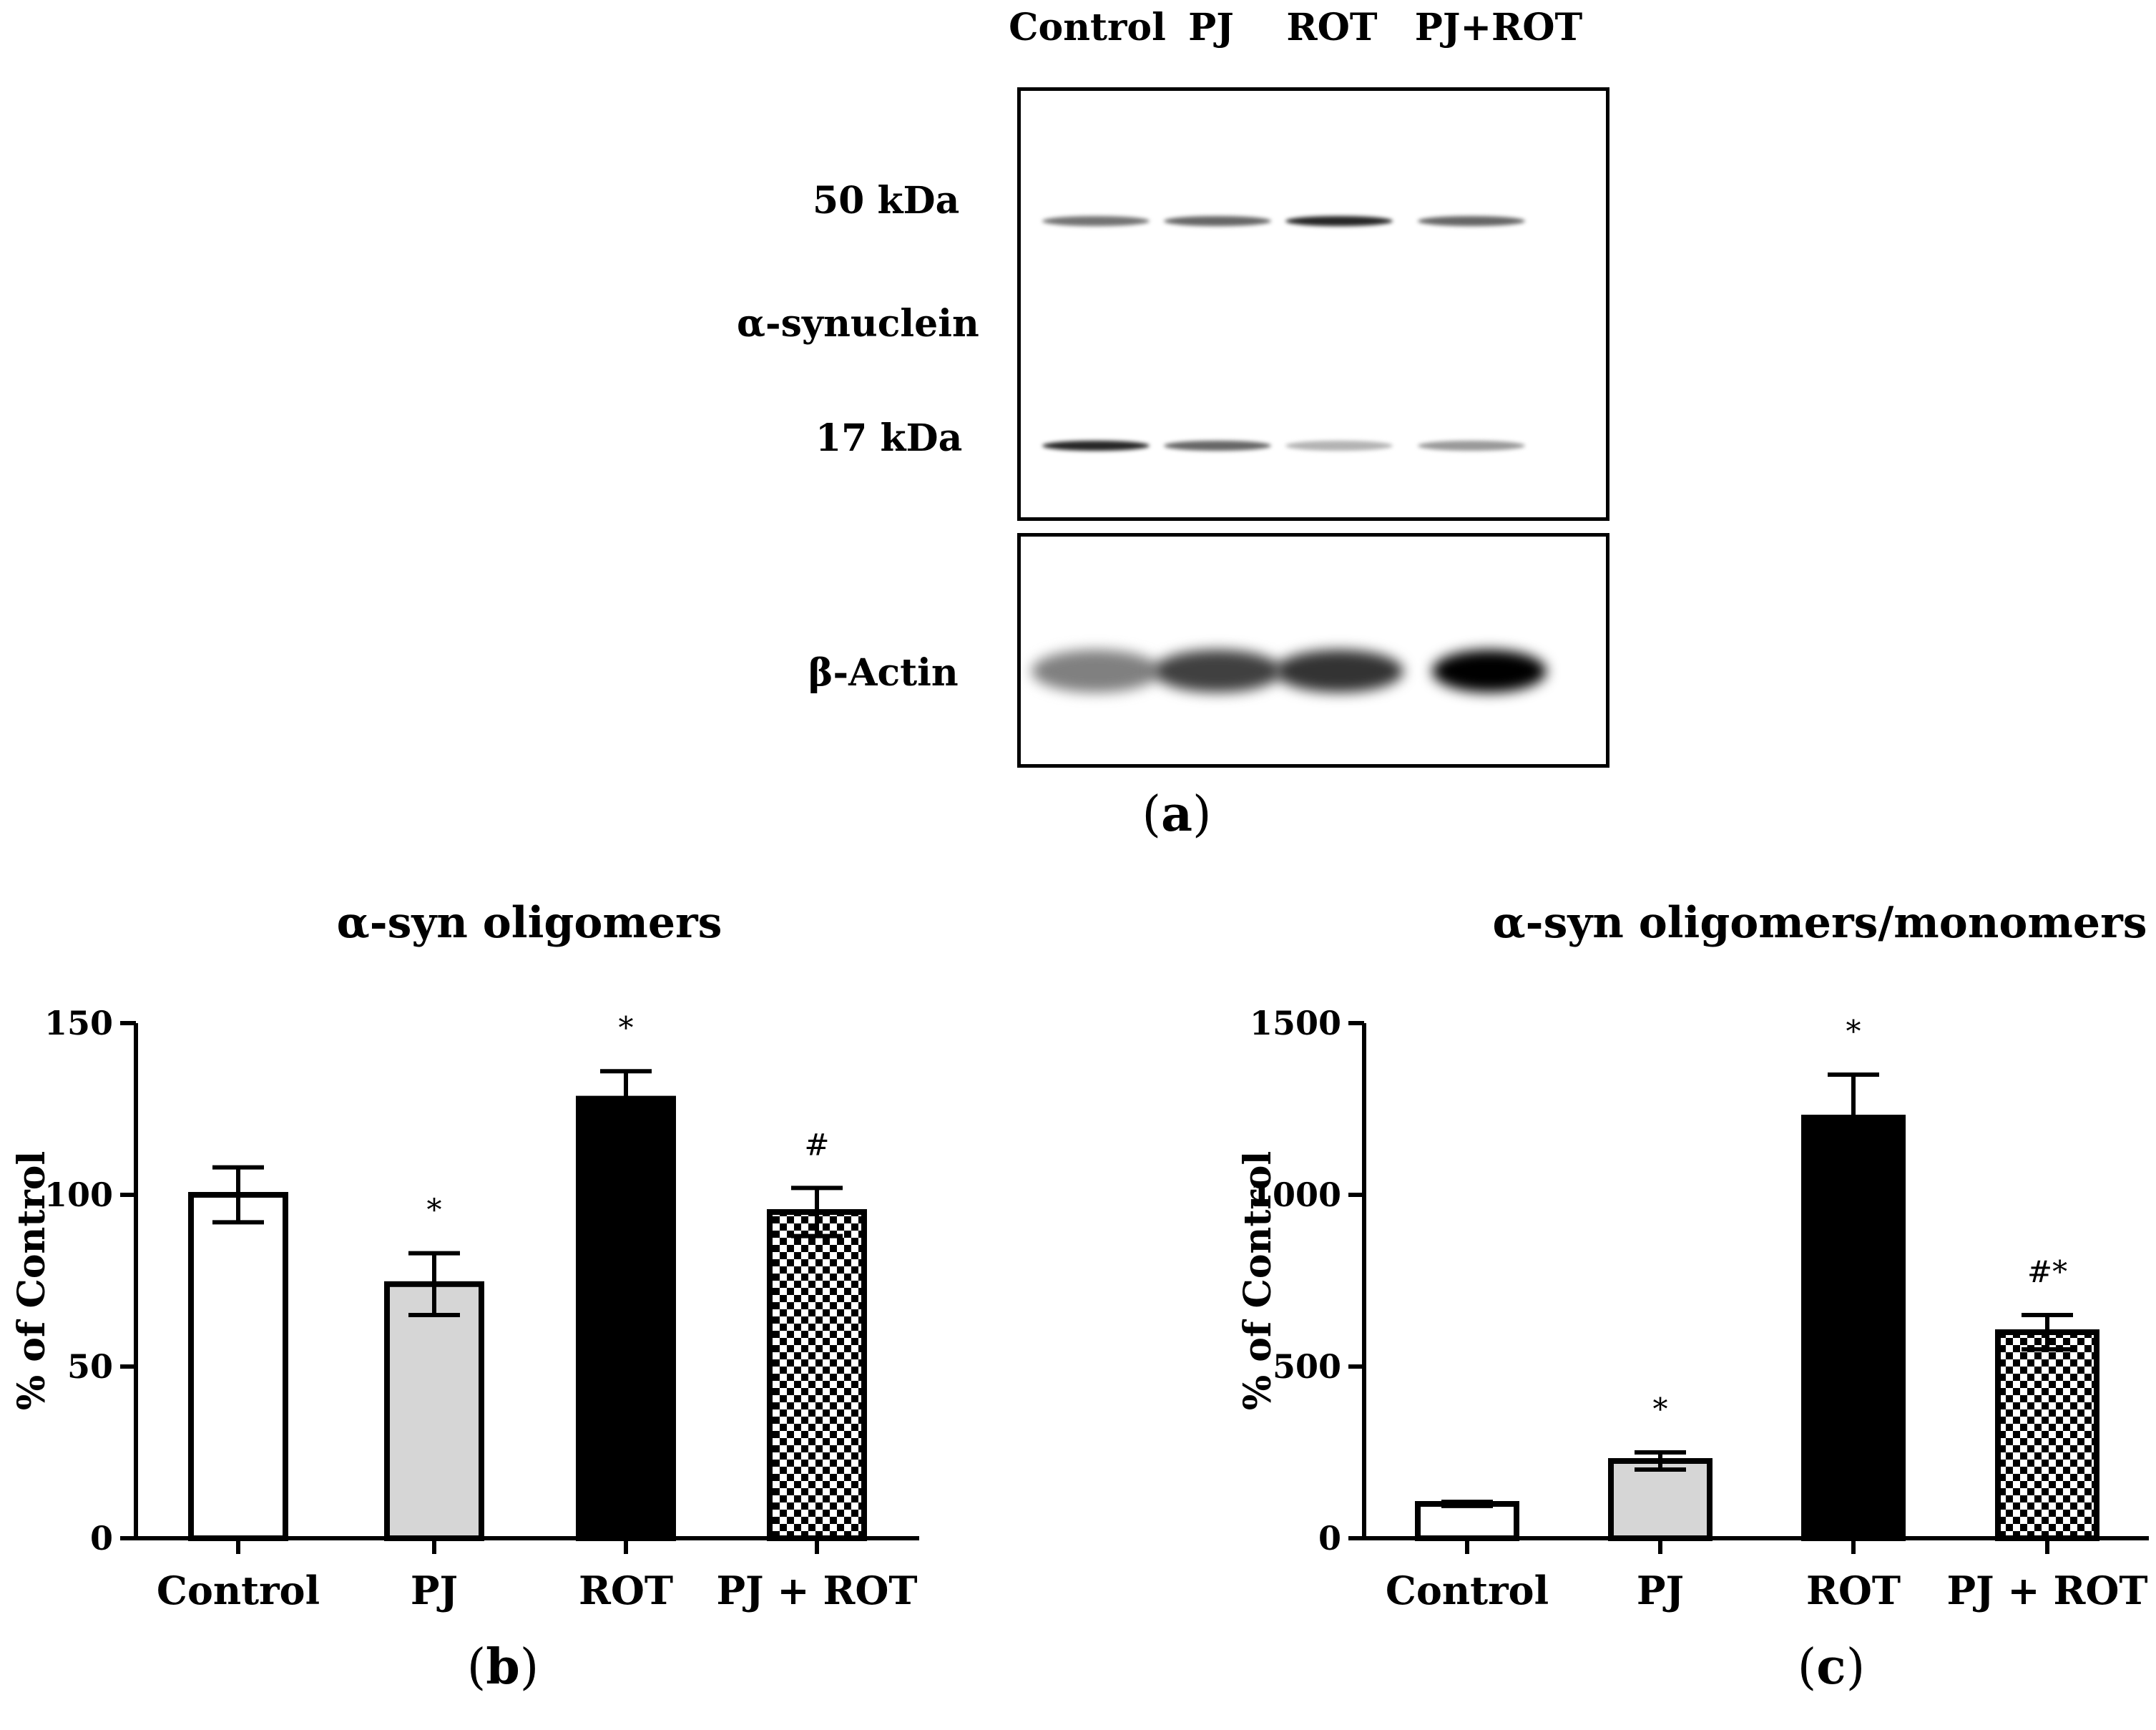  What do you see at coordinates (78, 1195) in the screenshot?
I see `y-tick-label: 100` at bounding box center [78, 1195].